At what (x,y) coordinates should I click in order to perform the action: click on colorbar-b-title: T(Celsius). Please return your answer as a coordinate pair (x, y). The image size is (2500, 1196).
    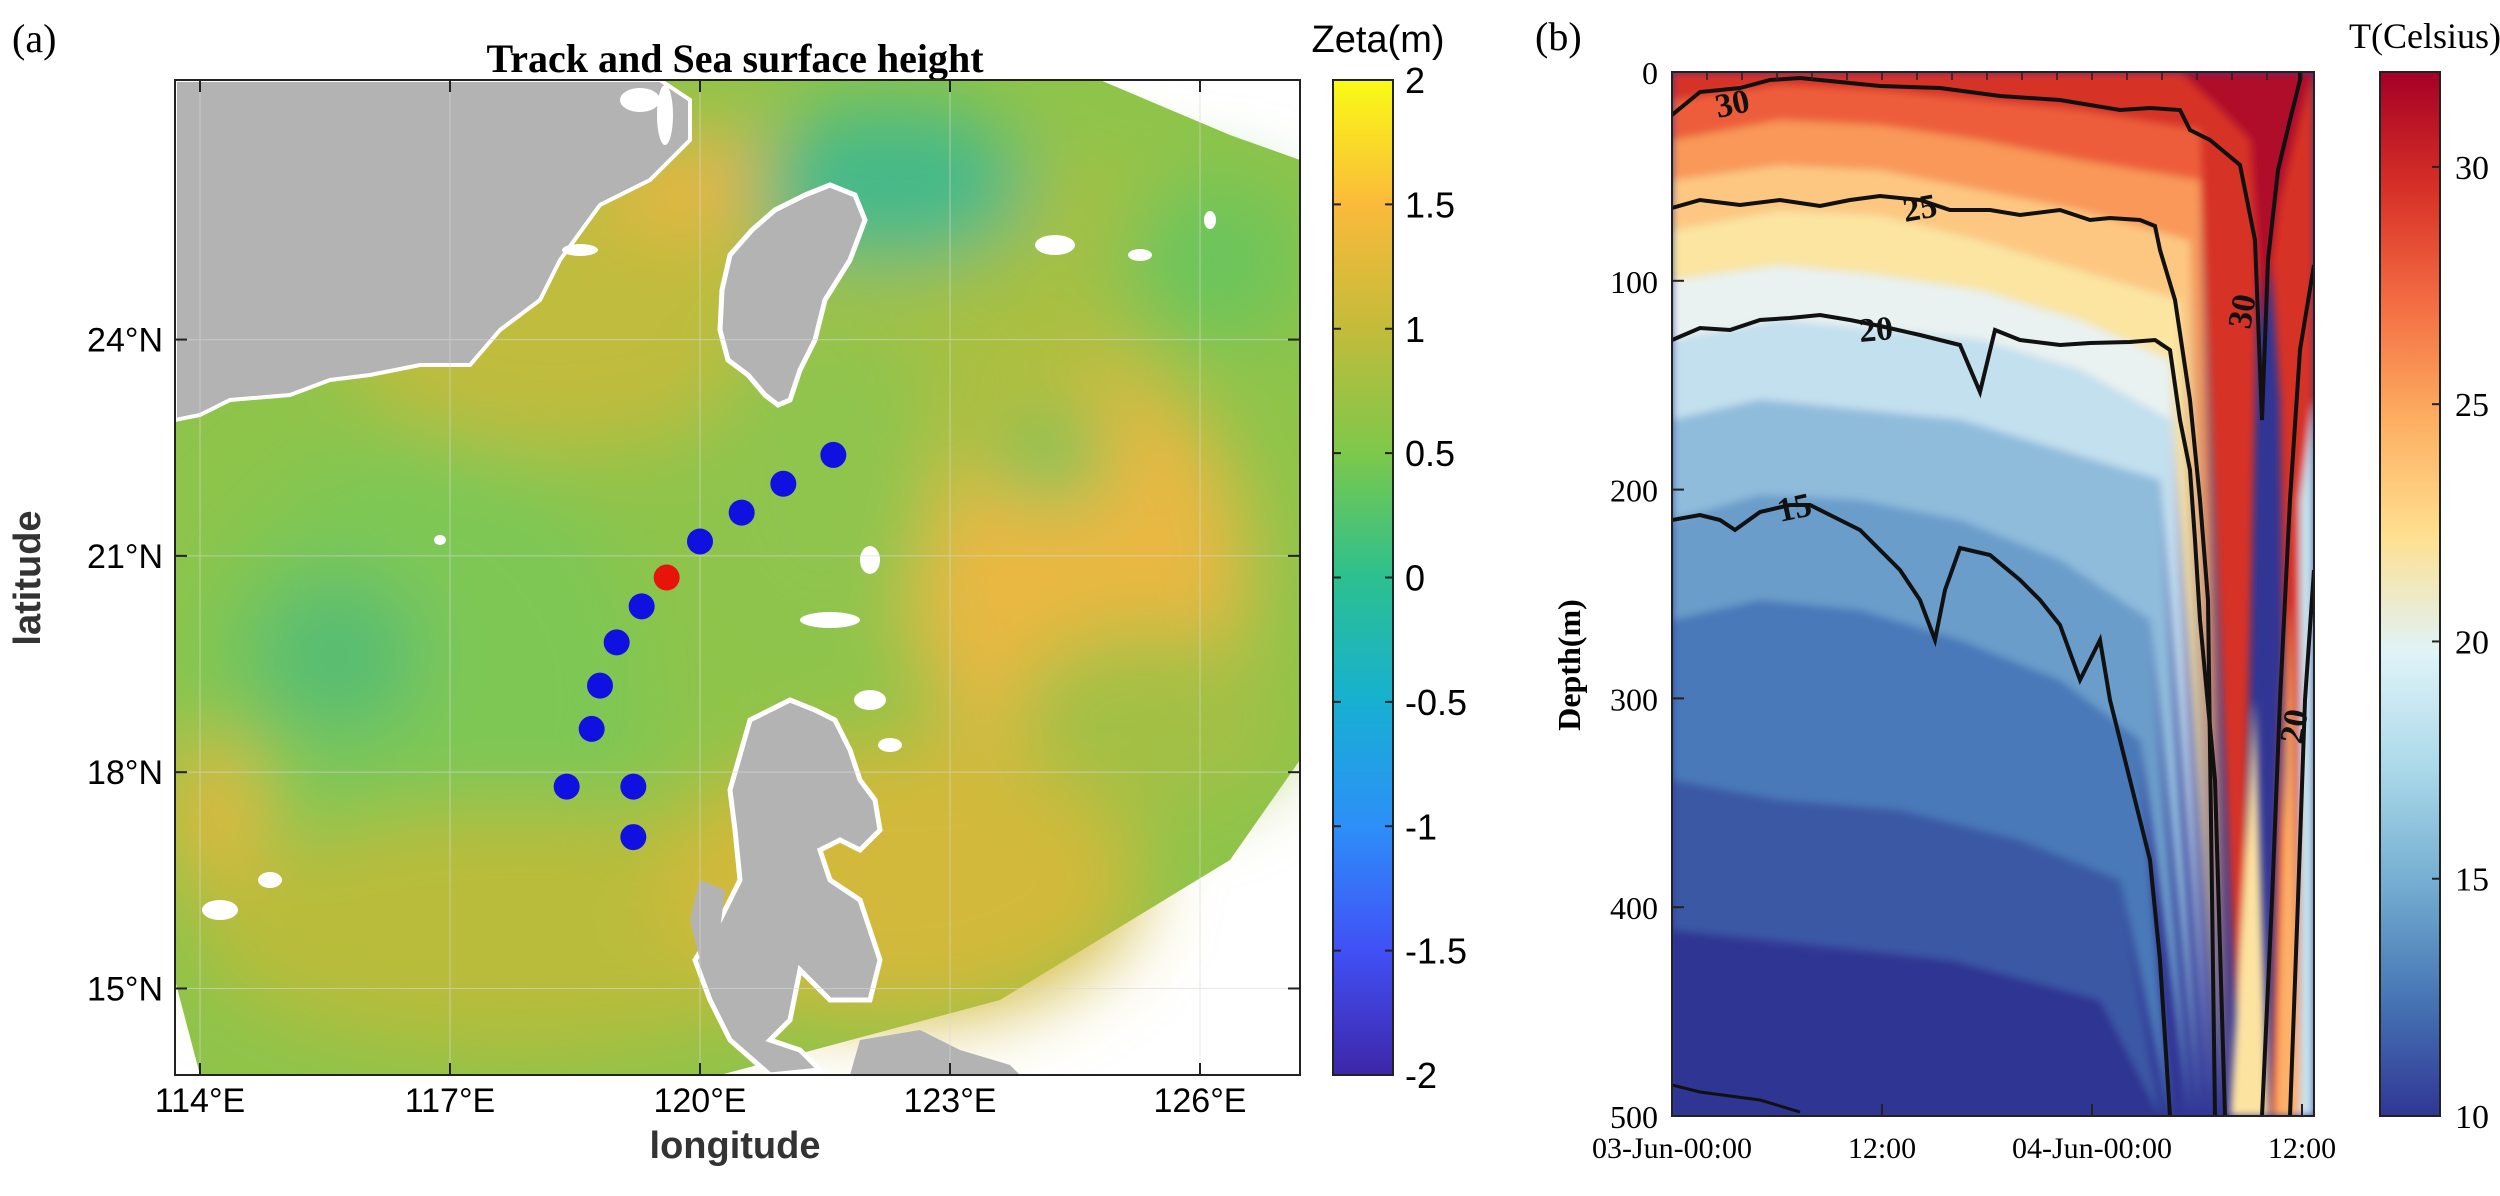
    Looking at the image, I should click on (2424, 36).